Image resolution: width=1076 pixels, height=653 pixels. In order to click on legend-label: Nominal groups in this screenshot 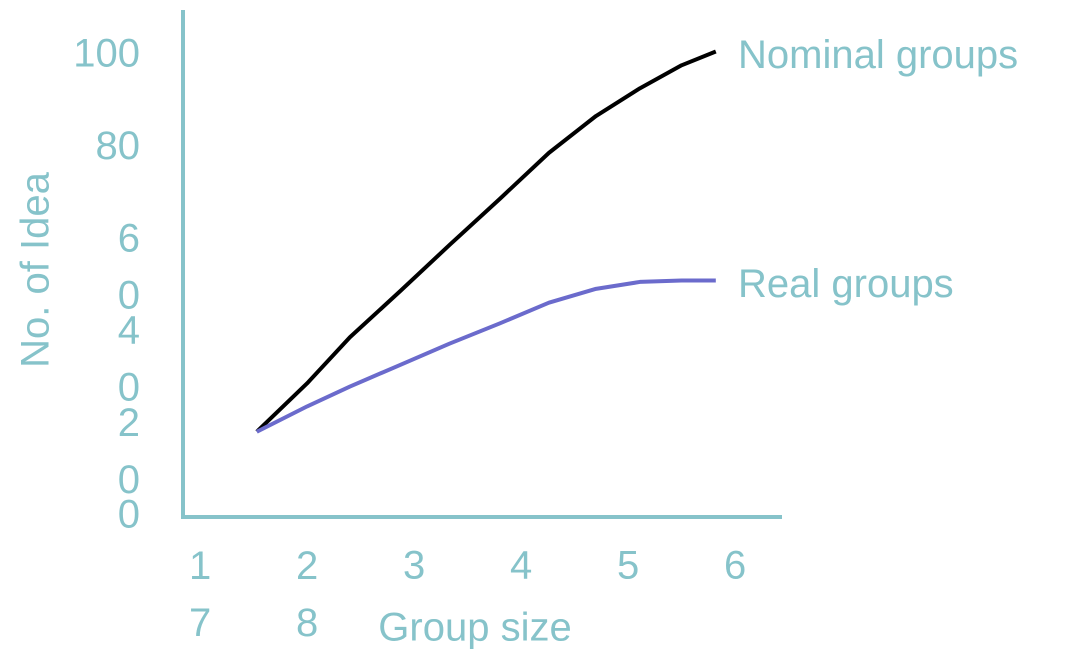, I will do `click(878, 55)`.